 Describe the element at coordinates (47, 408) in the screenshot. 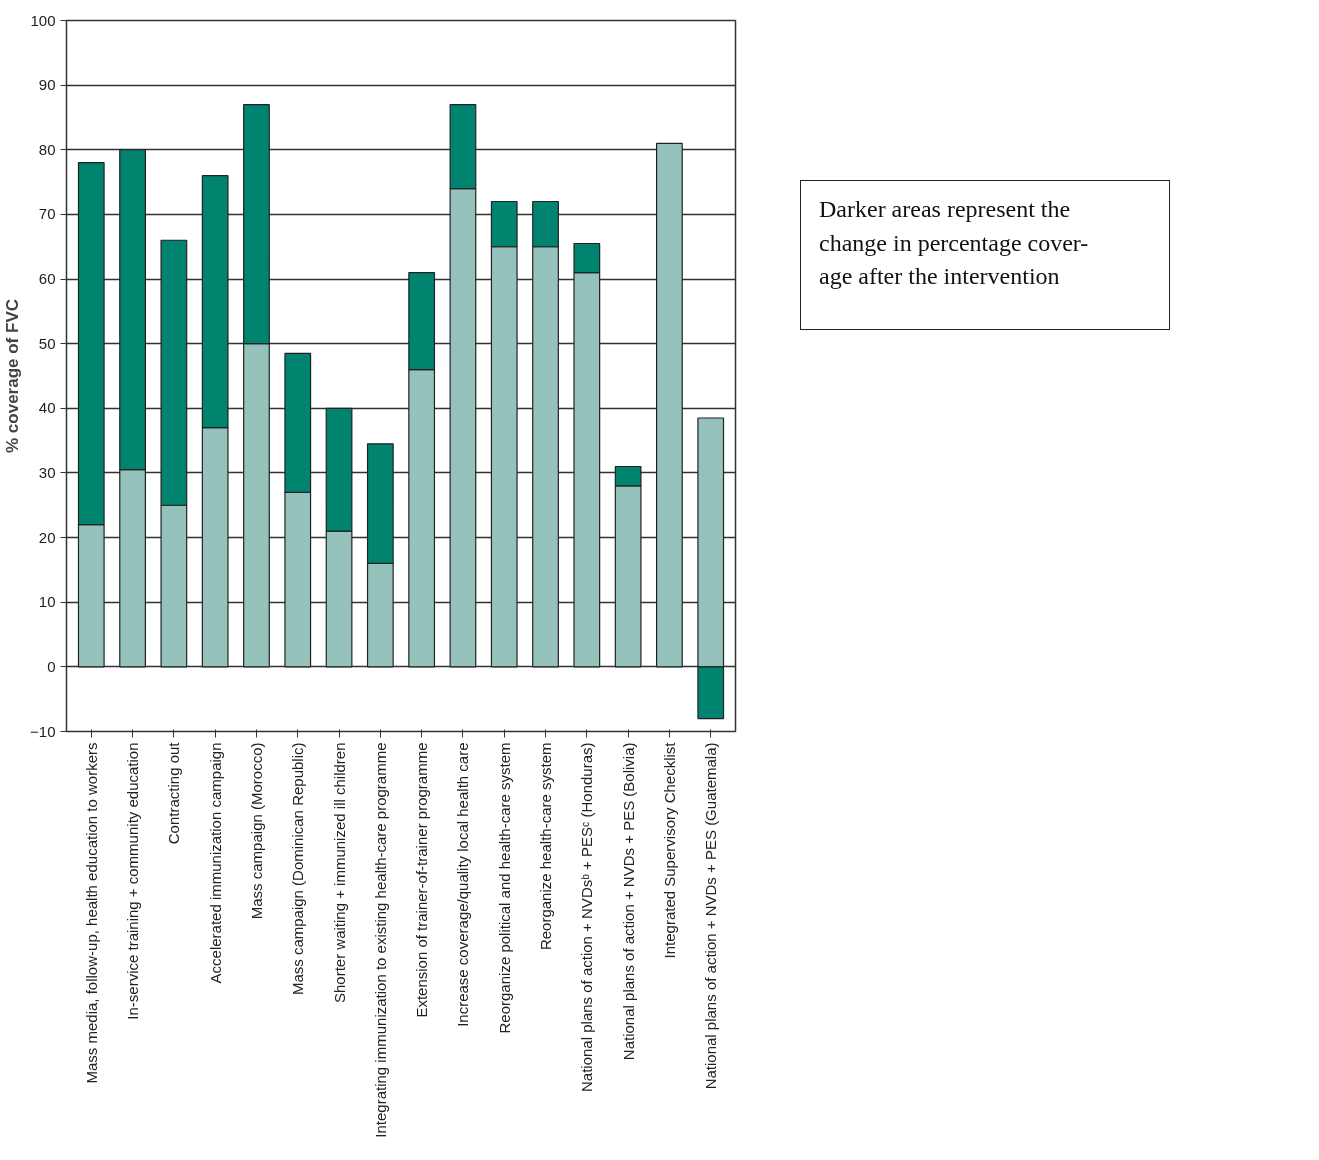

I see `y-tick-label: 40` at that location.